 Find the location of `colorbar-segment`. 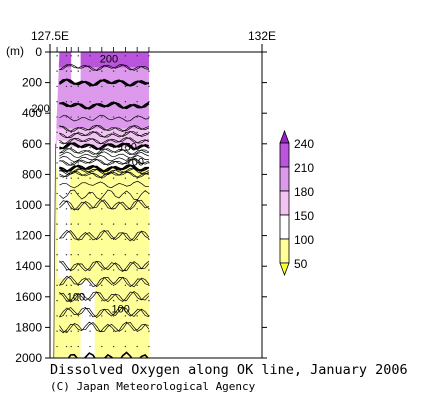

colorbar-segment is located at coordinates (284, 179).